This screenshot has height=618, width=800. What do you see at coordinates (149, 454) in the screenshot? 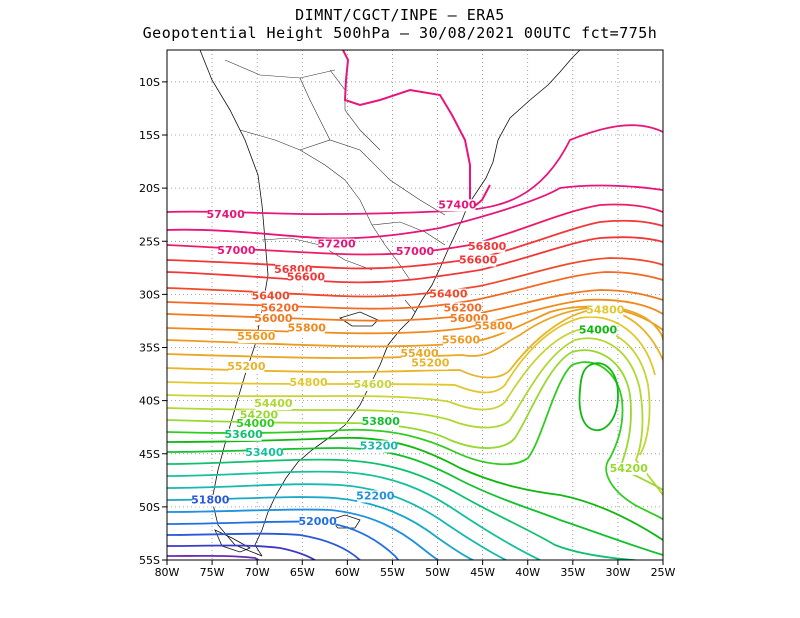
I see `lat-tick-label: 45S` at bounding box center [149, 454].